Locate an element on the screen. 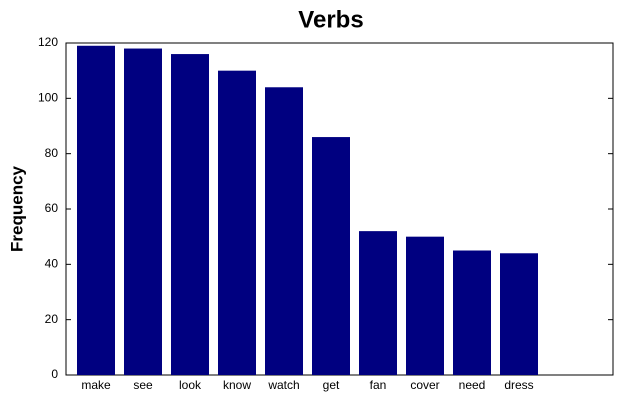 Image resolution: width=625 pixels, height=401 pixels. x-tick-label: fan is located at coordinates (378, 385).